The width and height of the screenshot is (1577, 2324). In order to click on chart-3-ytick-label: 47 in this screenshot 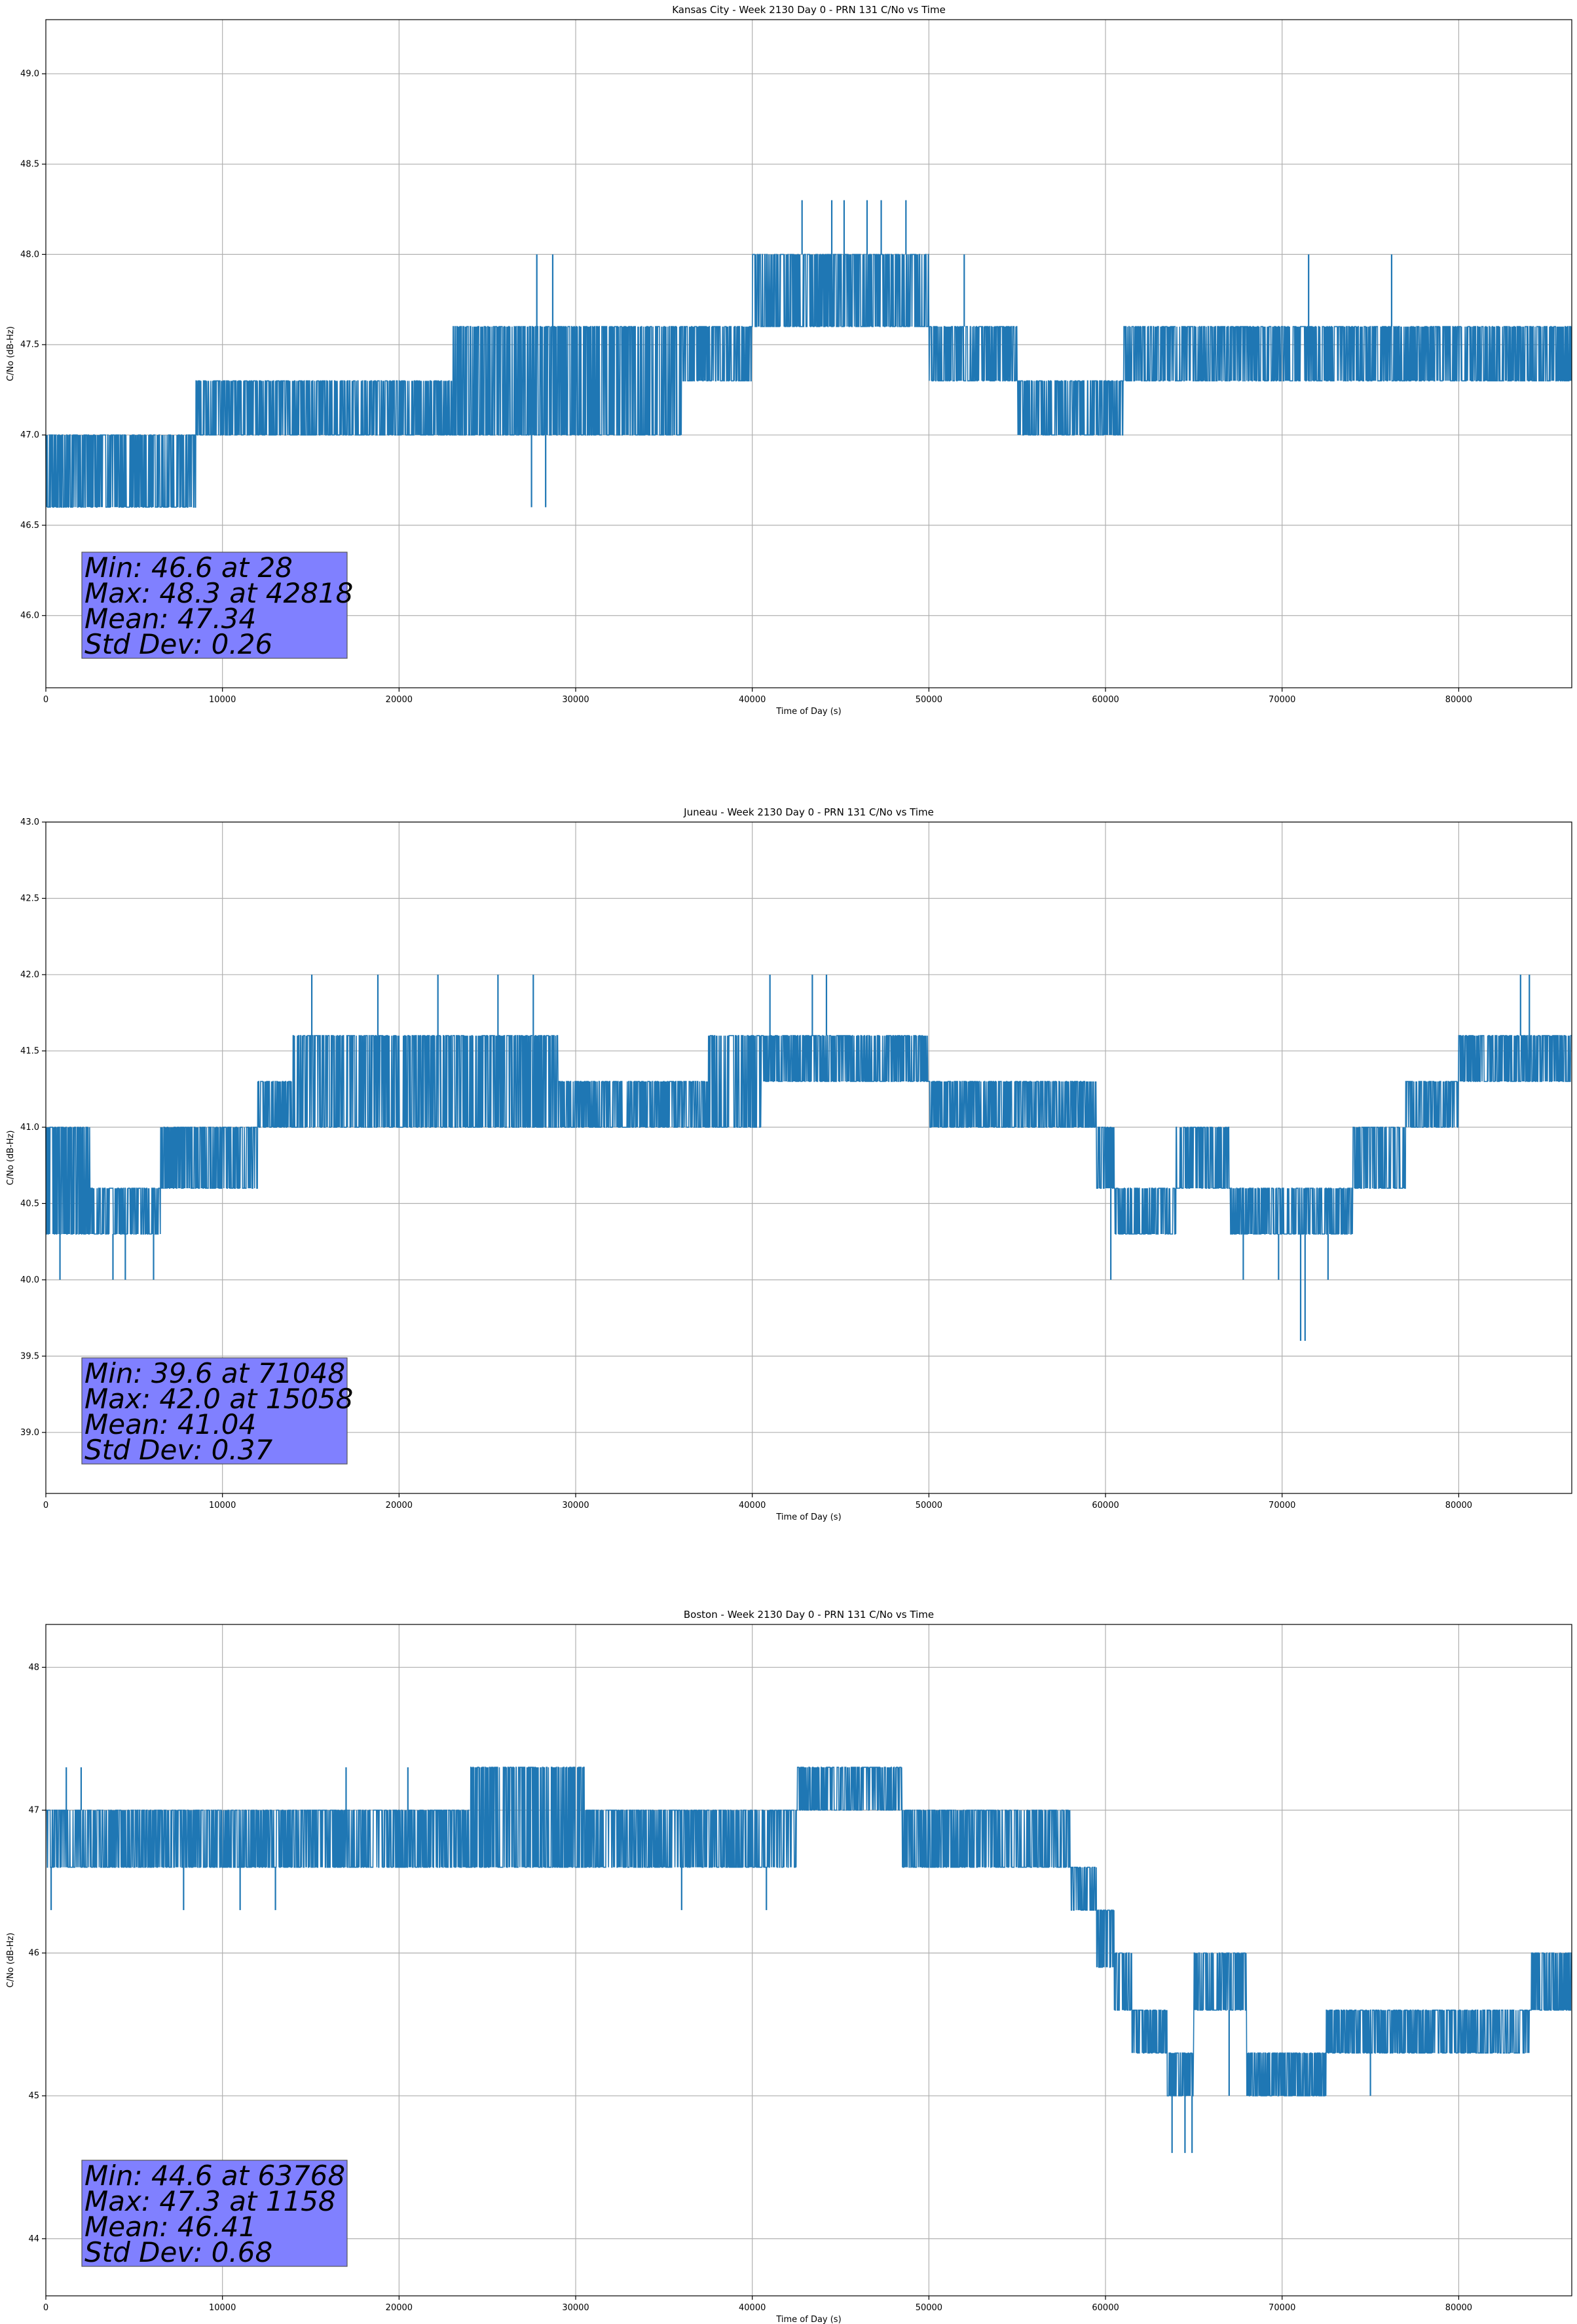, I will do `click(33, 1811)`.